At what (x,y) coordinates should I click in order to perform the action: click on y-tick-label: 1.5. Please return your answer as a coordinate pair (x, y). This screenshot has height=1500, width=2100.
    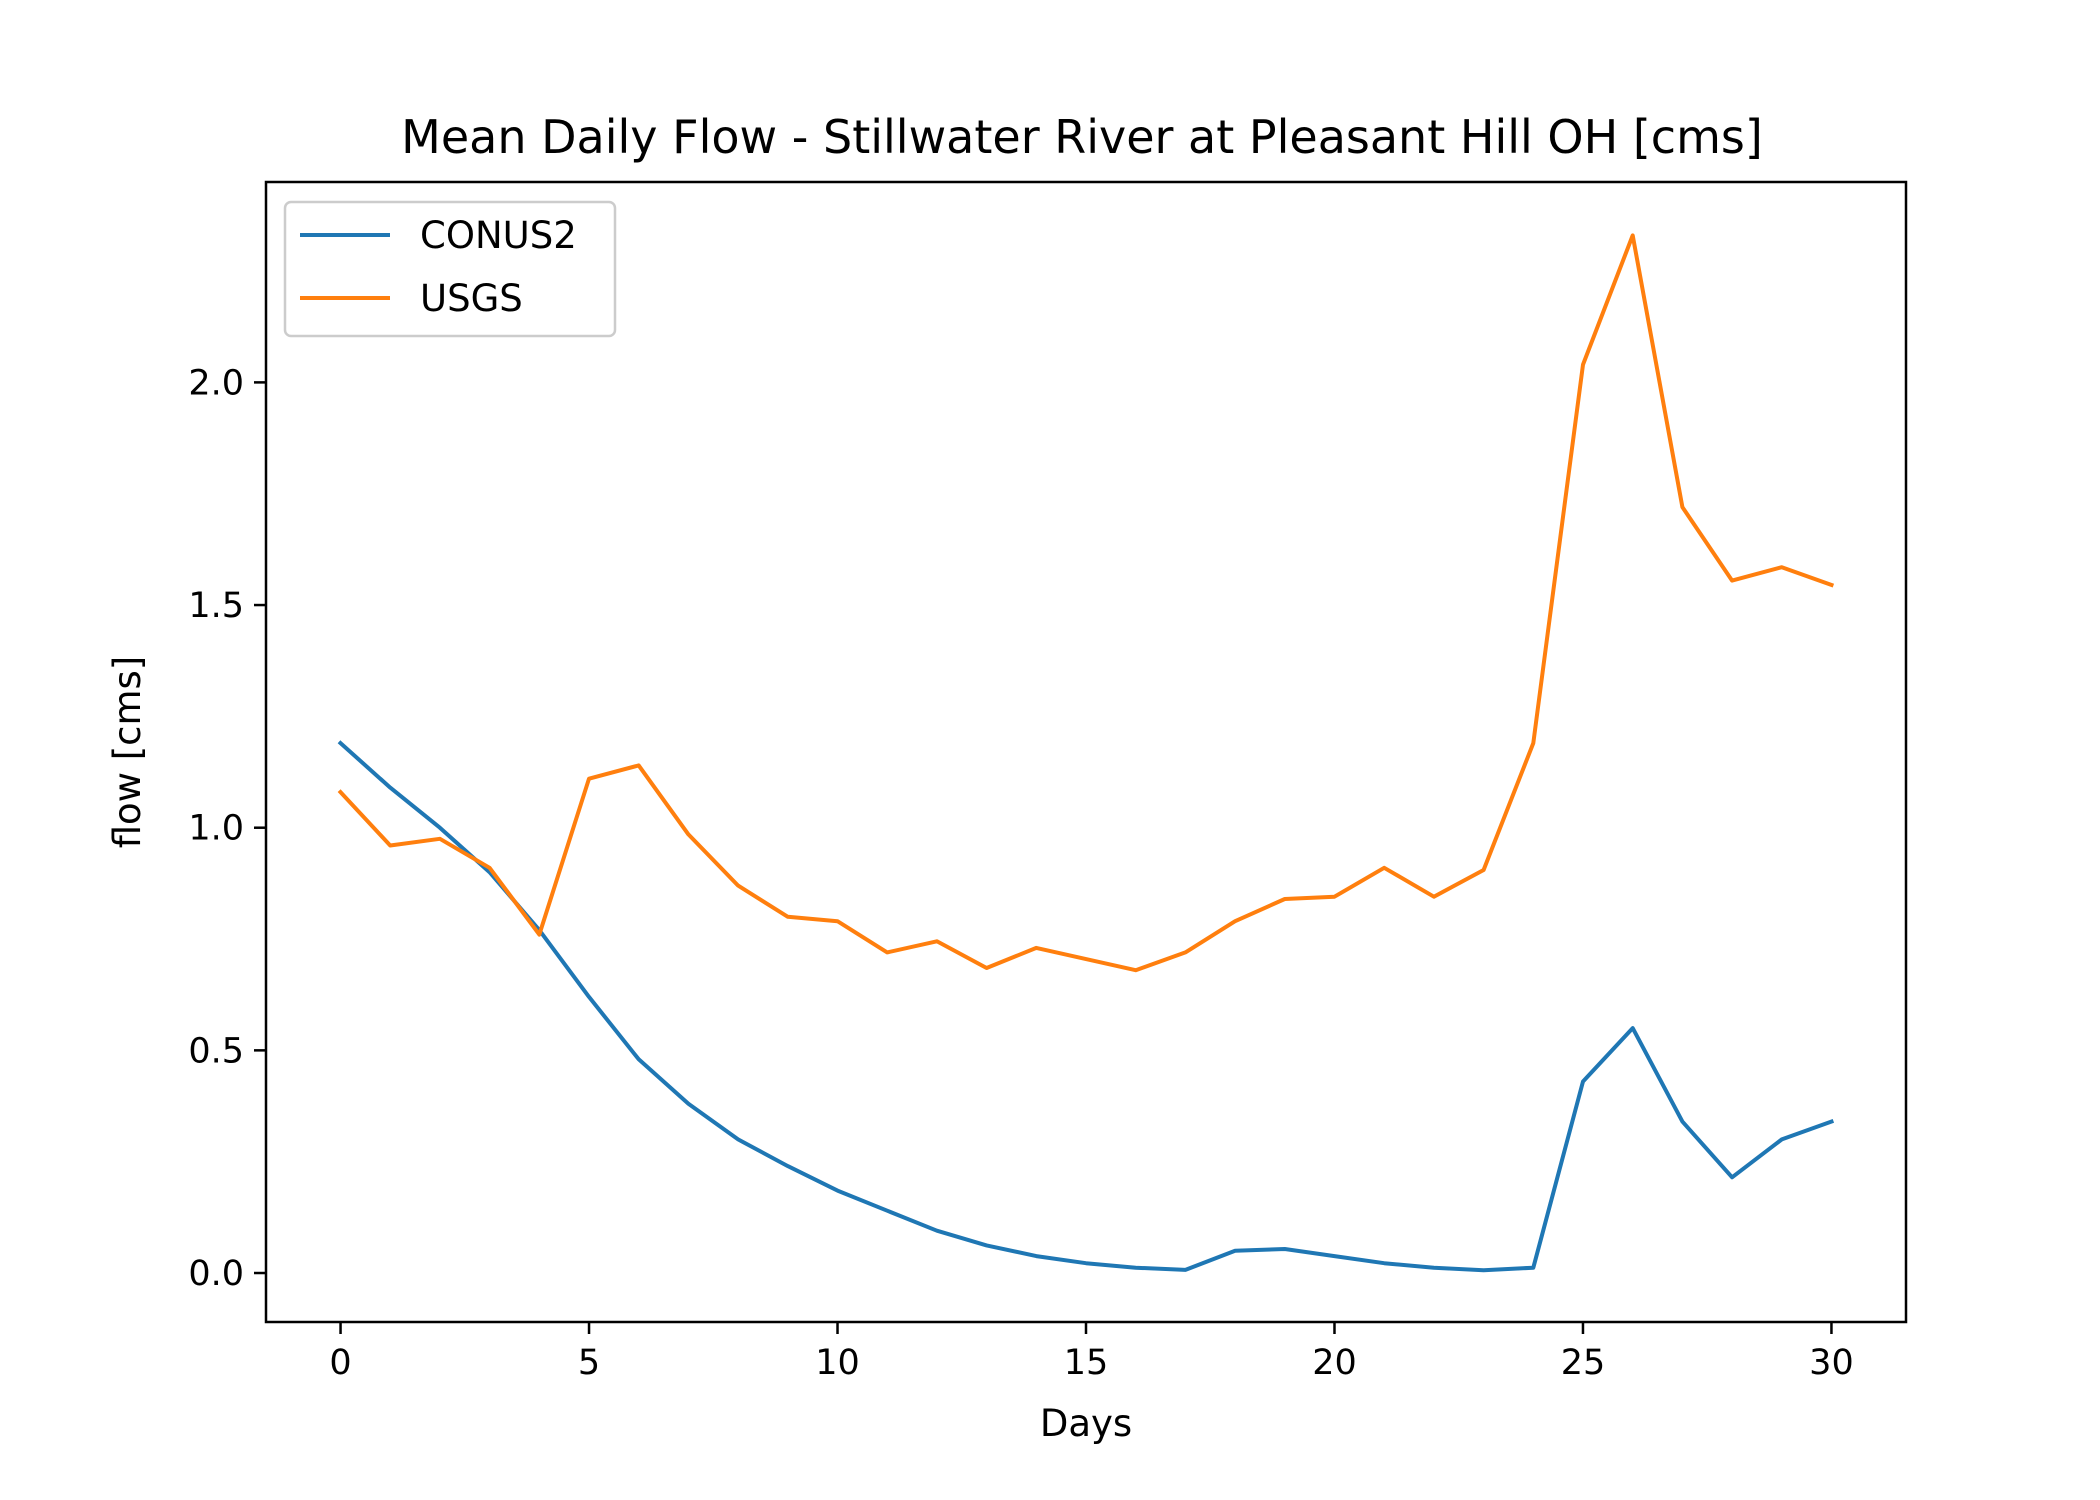
    Looking at the image, I should click on (216, 606).